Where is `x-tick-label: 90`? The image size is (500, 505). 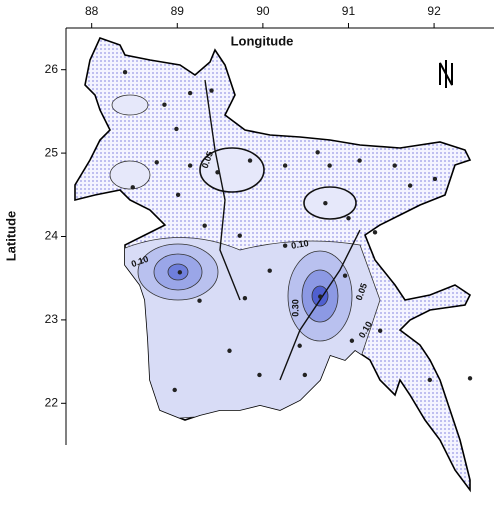 x-tick-label: 90 is located at coordinates (263, 11).